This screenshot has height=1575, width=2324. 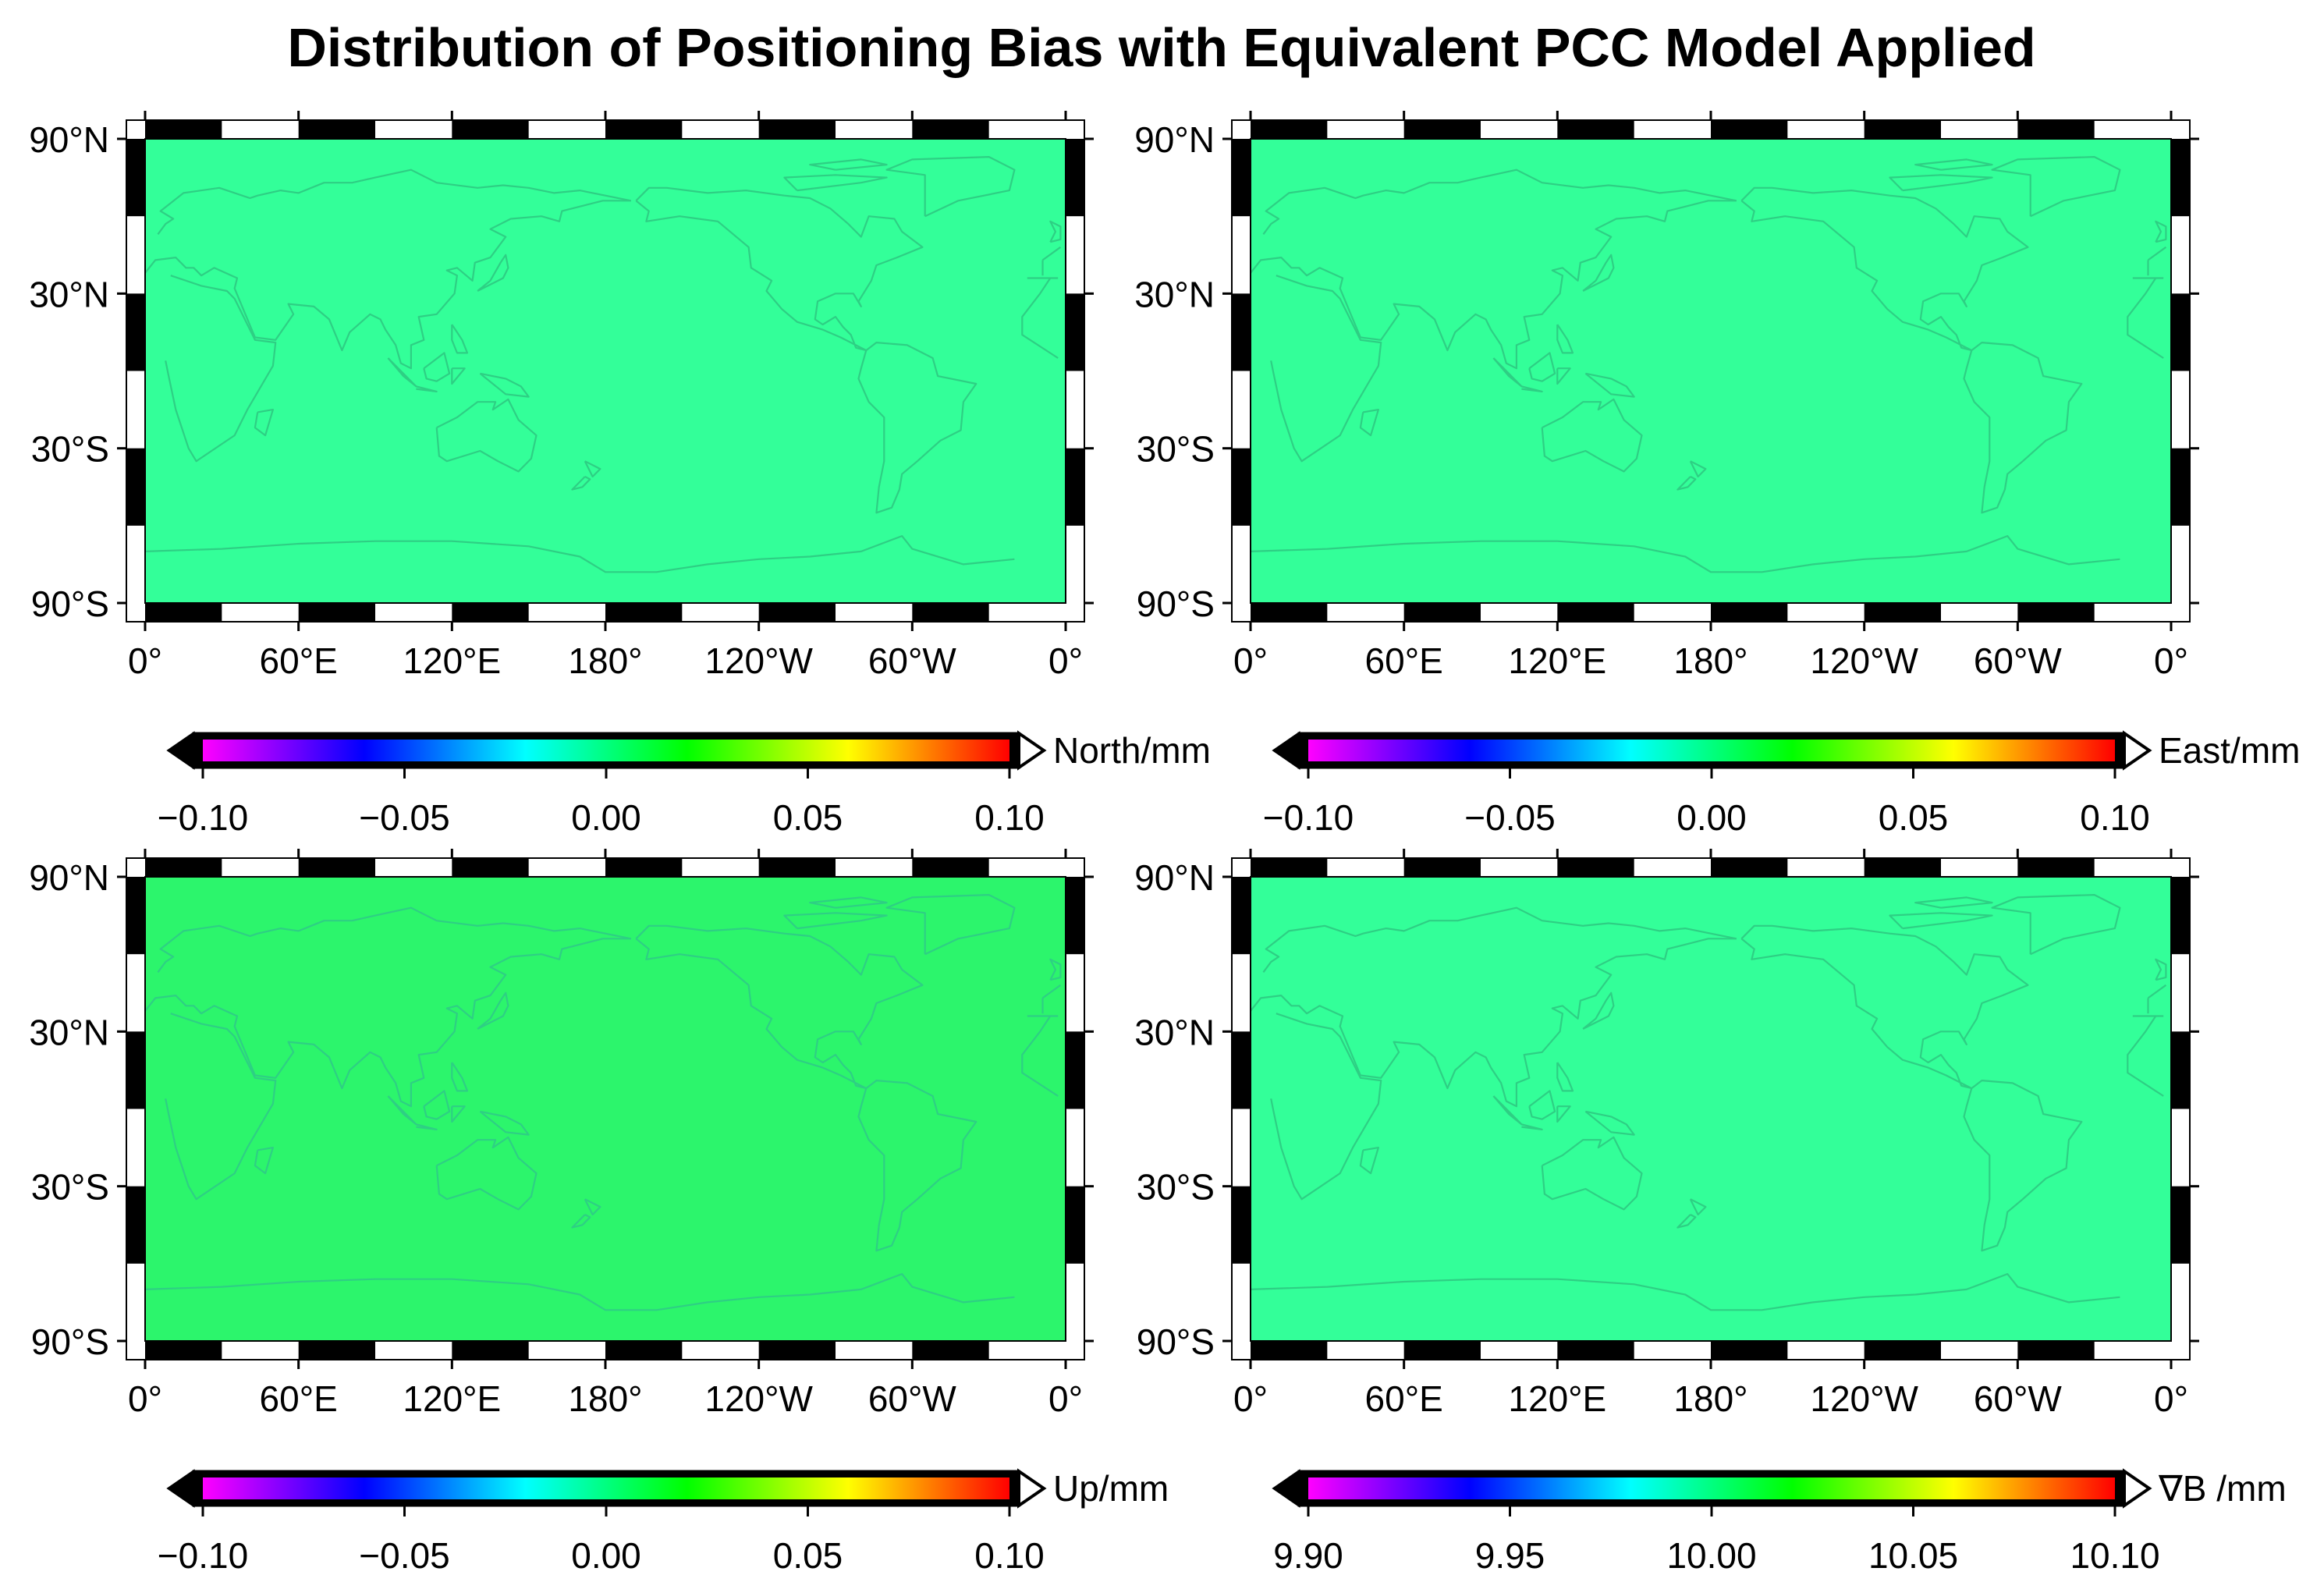 I want to click on colorbar: East/mm −0.10 −0.05 0.00 0.05 0.10, so click(x=1782, y=784).